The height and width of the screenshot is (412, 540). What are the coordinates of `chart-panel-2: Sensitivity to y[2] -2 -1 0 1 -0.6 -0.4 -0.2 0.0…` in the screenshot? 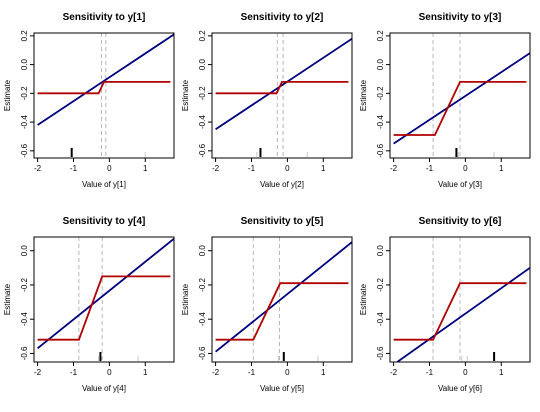 It's located at (267, 100).